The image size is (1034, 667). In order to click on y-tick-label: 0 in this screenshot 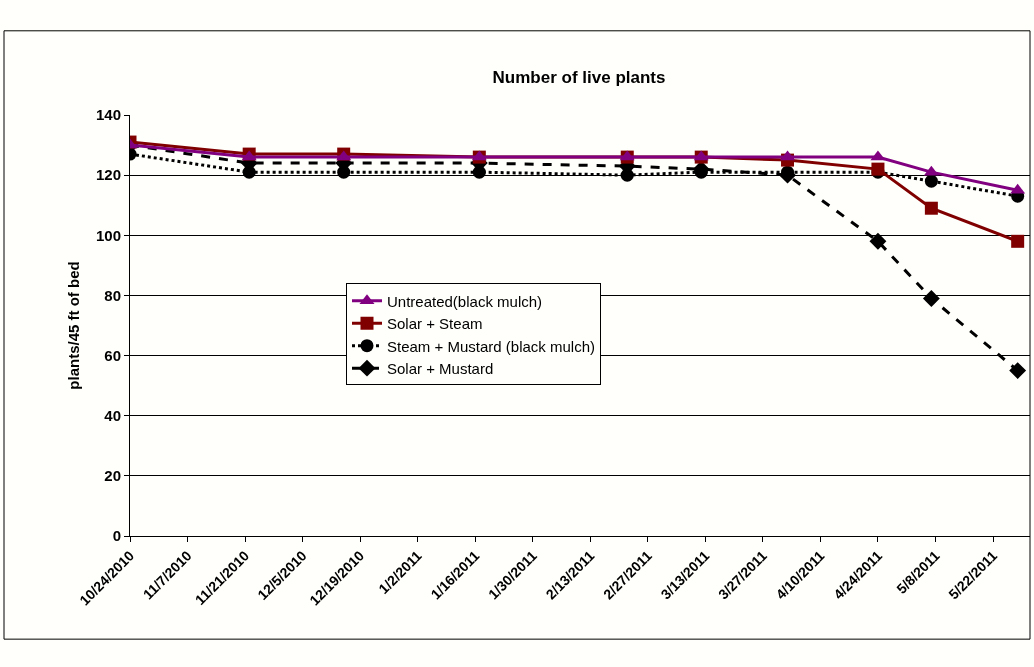, I will do `click(116, 536)`.